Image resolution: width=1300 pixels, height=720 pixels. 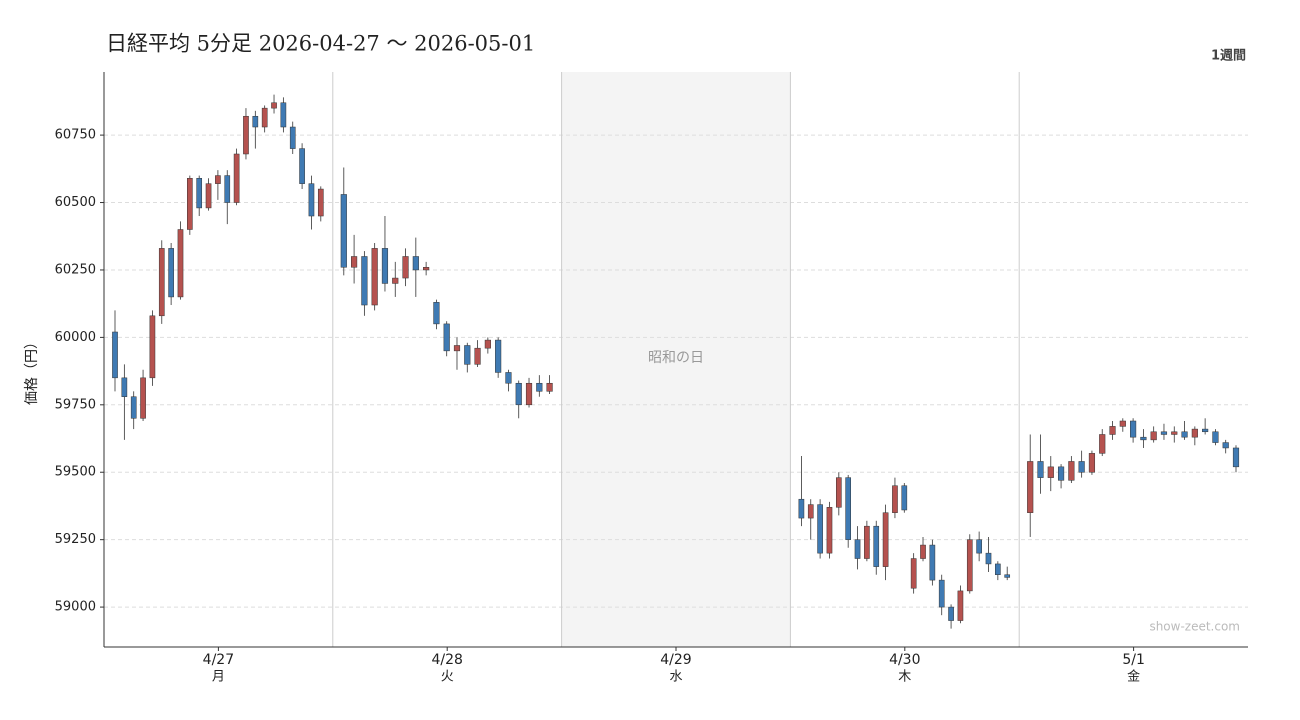 I want to click on x-tick-label: 4/28, so click(x=446, y=660).